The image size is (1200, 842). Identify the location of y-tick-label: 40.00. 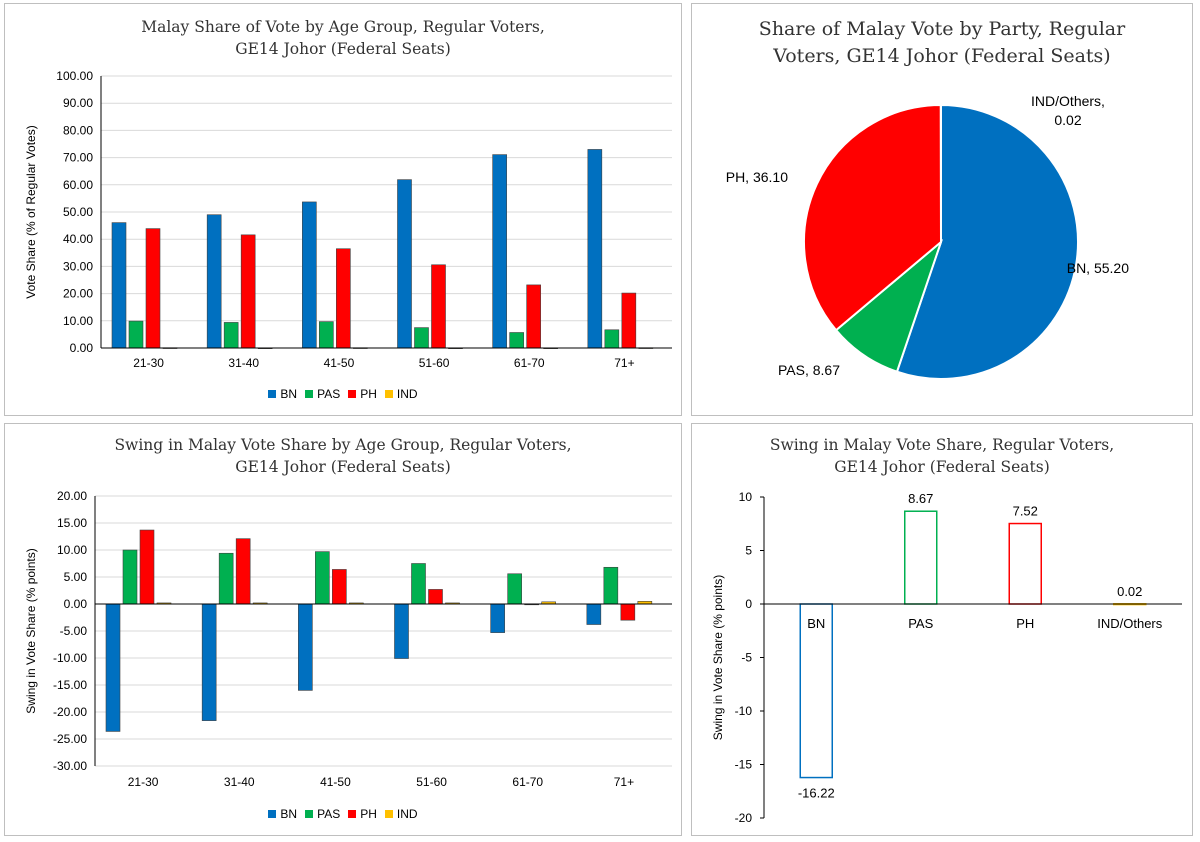
(78, 239).